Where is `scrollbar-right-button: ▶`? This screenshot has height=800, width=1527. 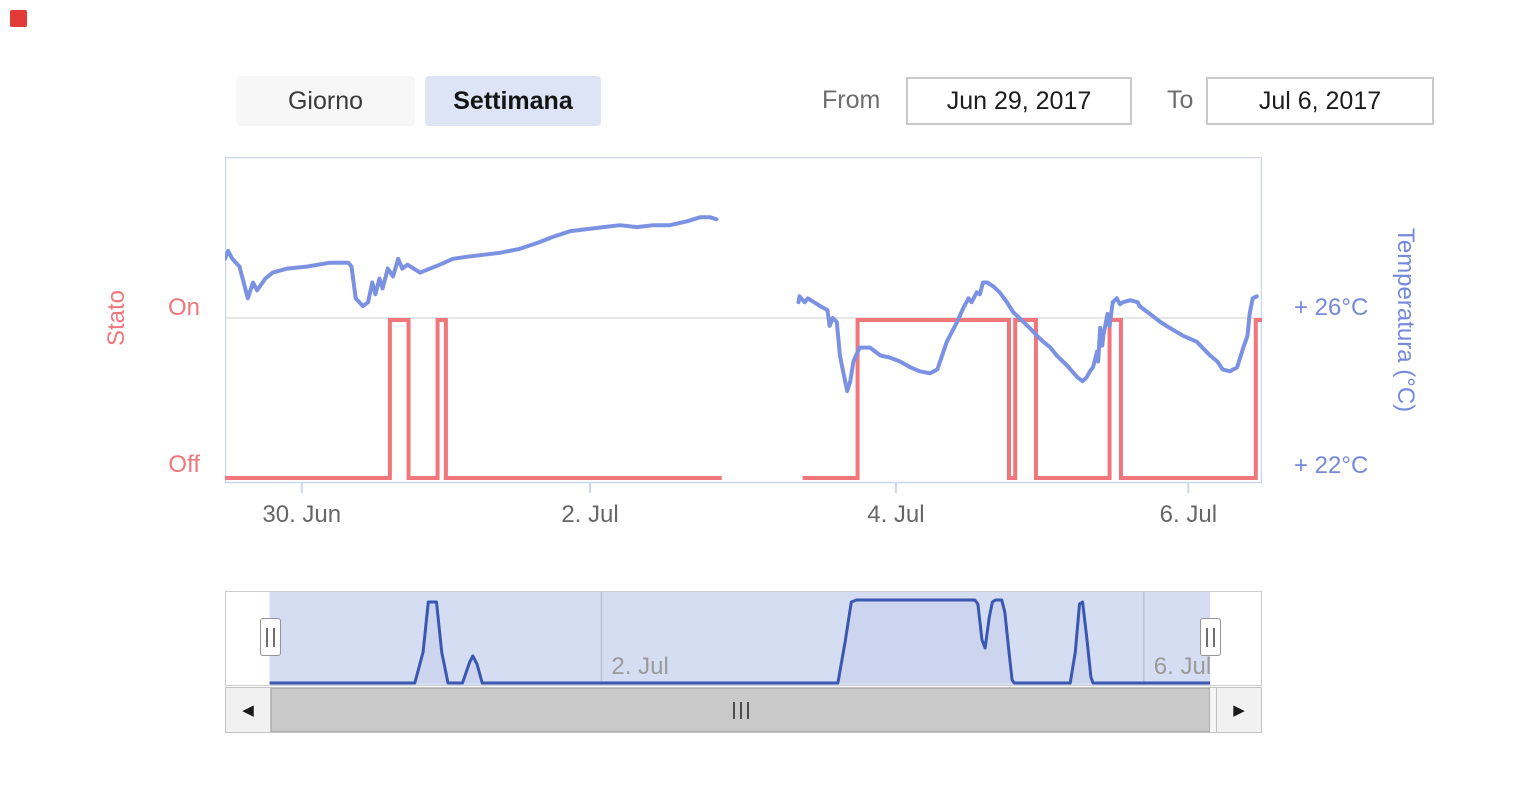
scrollbar-right-button: ▶ is located at coordinates (1239, 710).